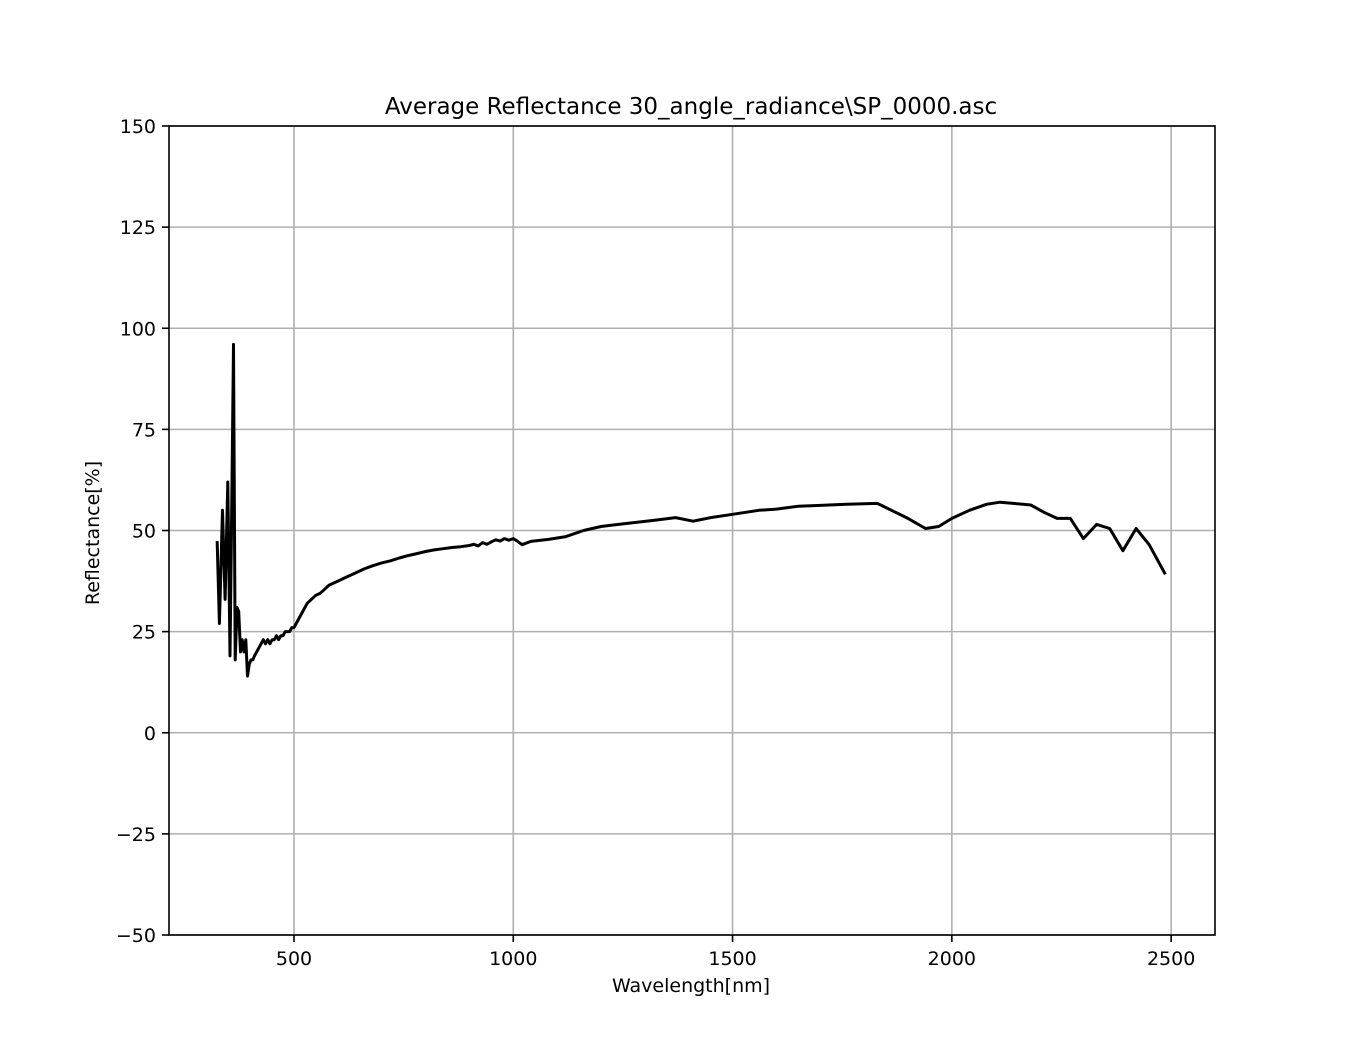 This screenshot has height=1050, width=1350. Describe the element at coordinates (144, 430) in the screenshot. I see `y-tick-label: 75` at that location.